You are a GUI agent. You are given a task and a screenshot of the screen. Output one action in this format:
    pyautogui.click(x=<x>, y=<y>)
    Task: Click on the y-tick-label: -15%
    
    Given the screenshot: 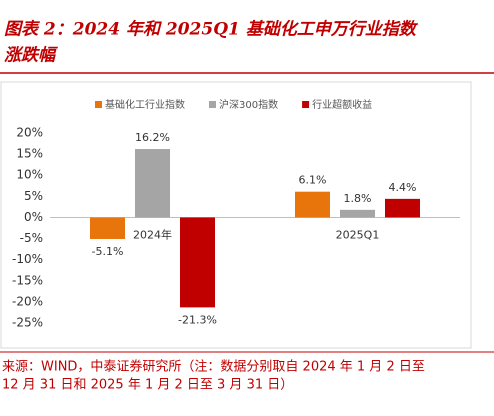 What is the action you would take?
    pyautogui.click(x=27, y=280)
    